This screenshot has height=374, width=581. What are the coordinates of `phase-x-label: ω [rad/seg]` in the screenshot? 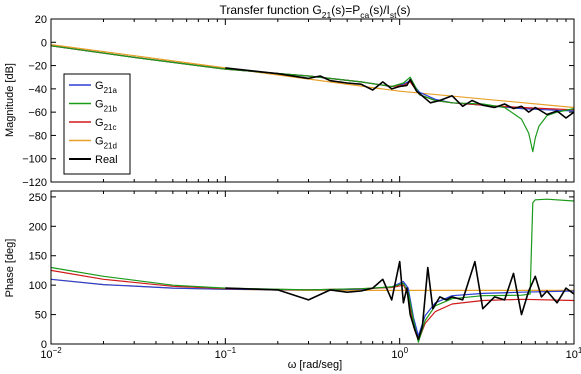 It's located at (315, 365).